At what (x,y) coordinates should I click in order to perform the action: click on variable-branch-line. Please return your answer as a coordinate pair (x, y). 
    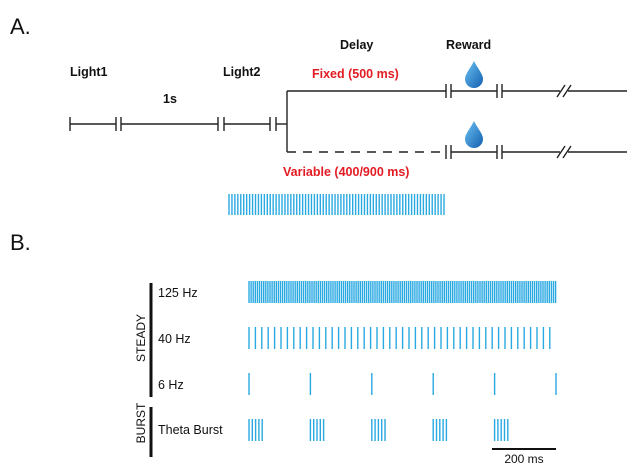
    Looking at the image, I should click on (456, 149).